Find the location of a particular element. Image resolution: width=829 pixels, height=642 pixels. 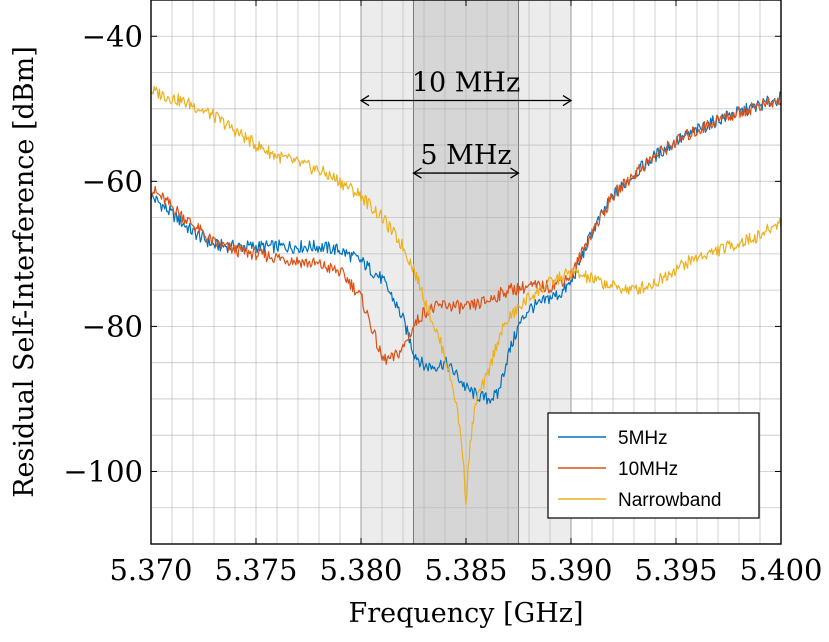

legend-label: Narrowband is located at coordinates (670, 500).